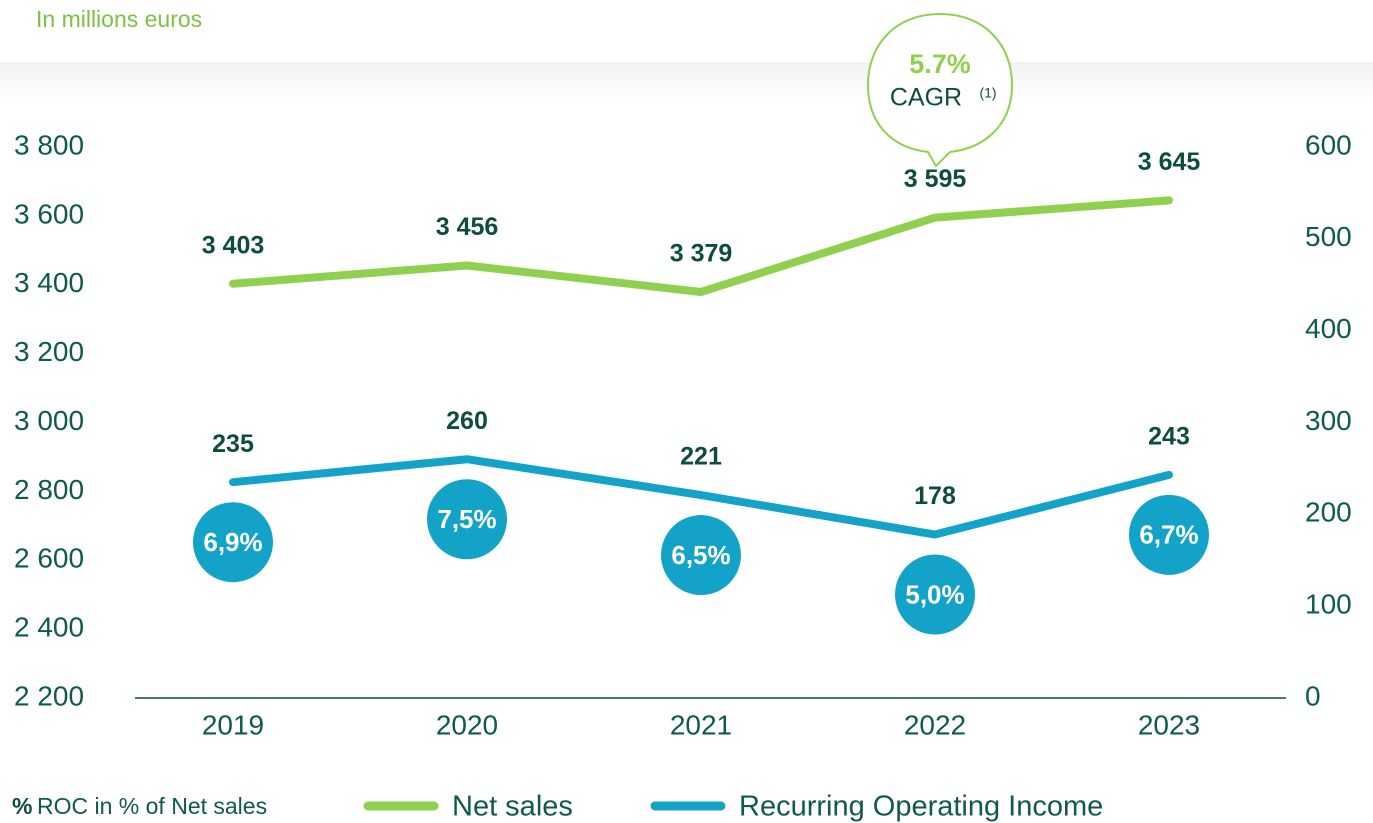 This screenshot has width=1373, height=823. I want to click on y2-tick-label: 0, so click(1313, 695).